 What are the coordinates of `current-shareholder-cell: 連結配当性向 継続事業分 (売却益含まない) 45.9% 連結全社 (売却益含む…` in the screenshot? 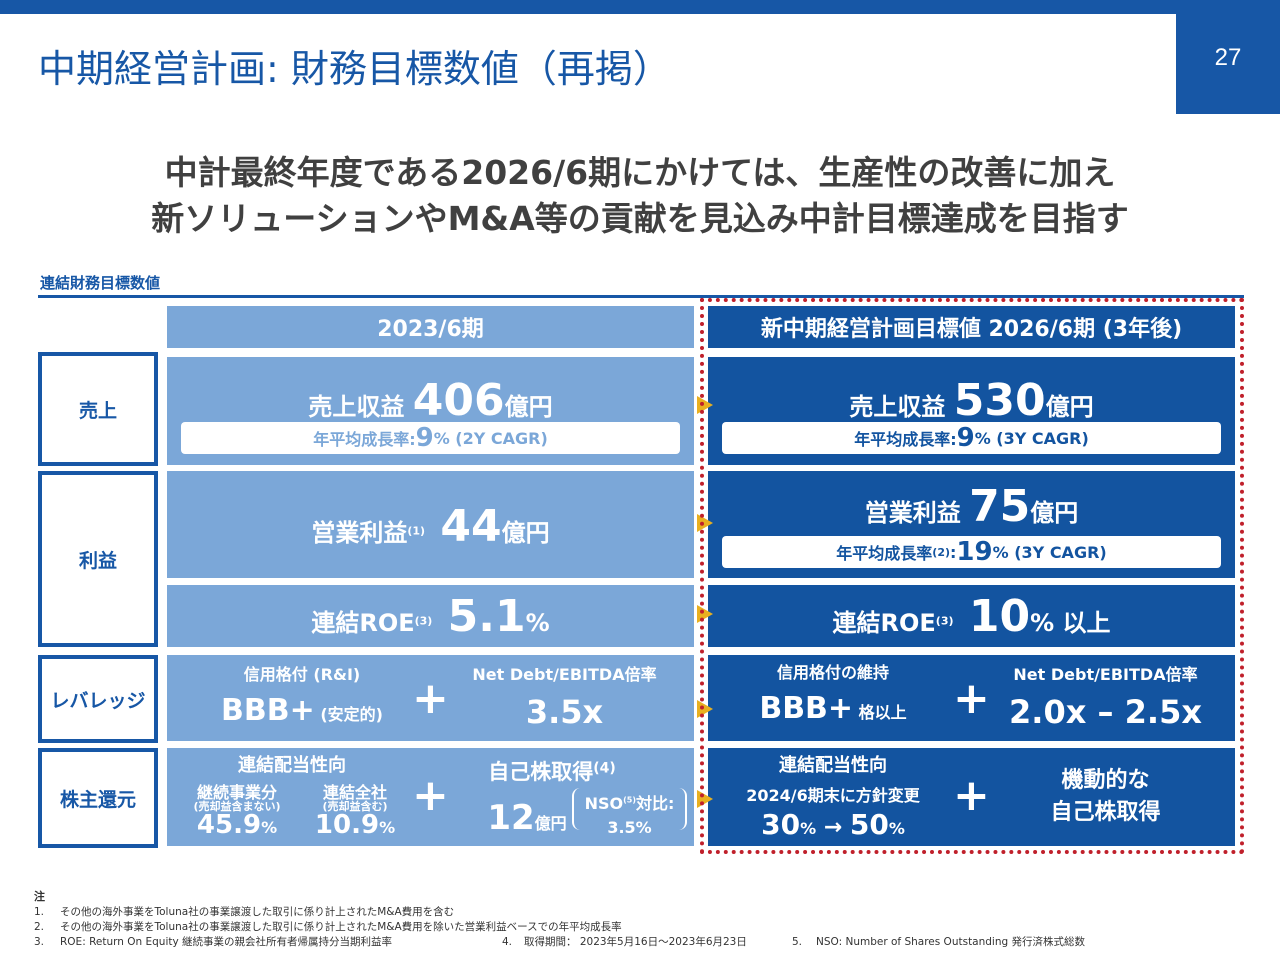 It's located at (430, 797).